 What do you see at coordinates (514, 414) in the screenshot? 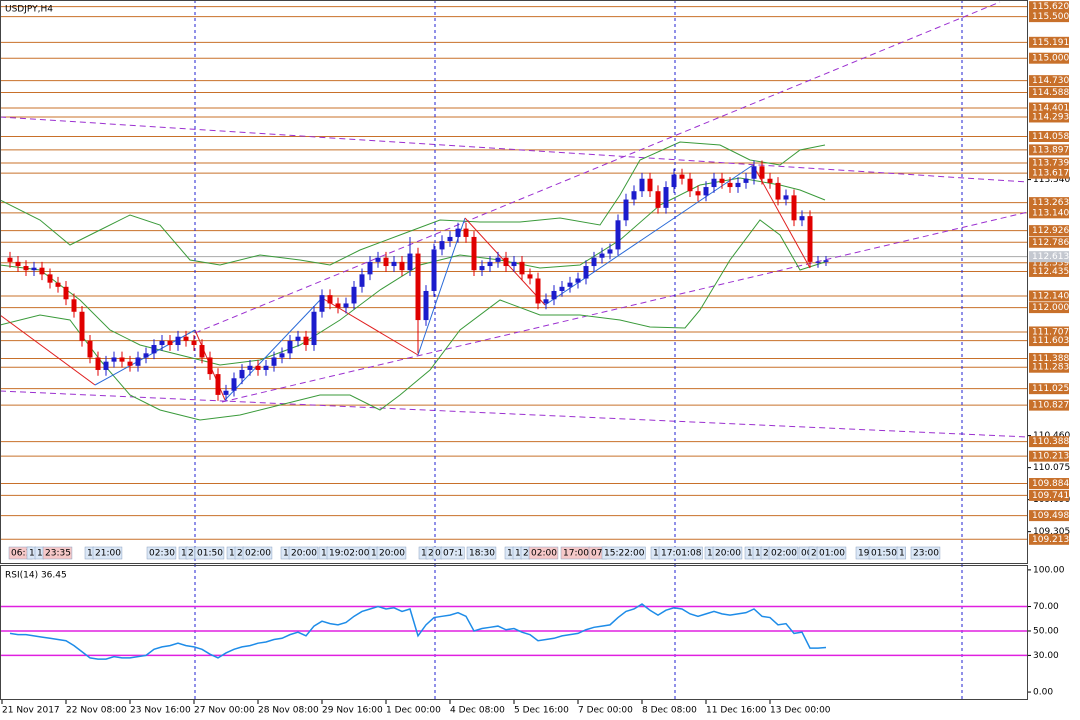
I see `trend-line` at bounding box center [514, 414].